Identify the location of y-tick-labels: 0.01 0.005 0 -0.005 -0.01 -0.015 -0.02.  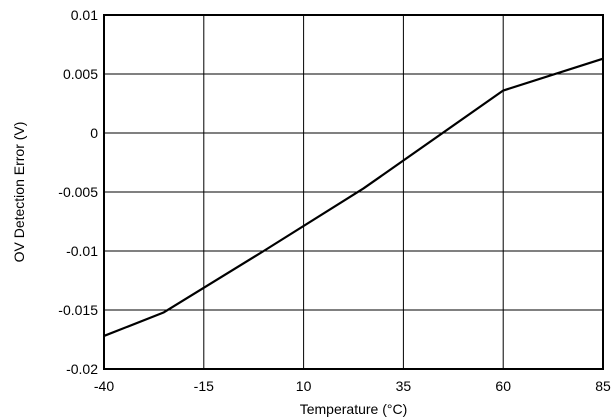
(78, 192).